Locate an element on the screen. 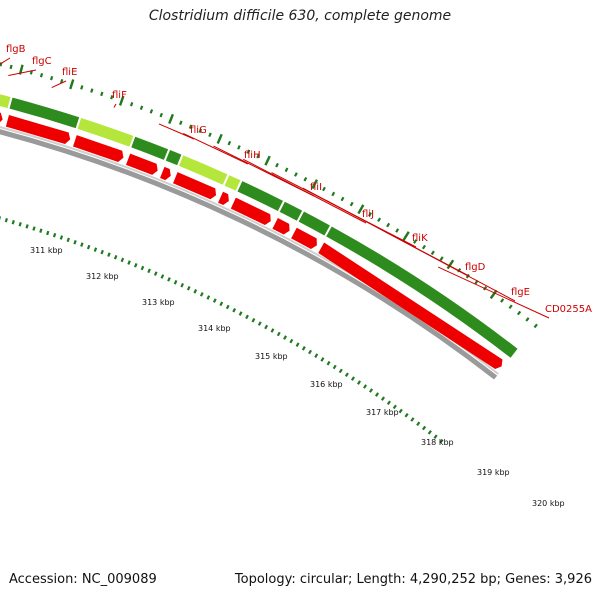 The width and height of the screenshot is (600, 600). scale-label: 318 kbp is located at coordinates (437, 442).